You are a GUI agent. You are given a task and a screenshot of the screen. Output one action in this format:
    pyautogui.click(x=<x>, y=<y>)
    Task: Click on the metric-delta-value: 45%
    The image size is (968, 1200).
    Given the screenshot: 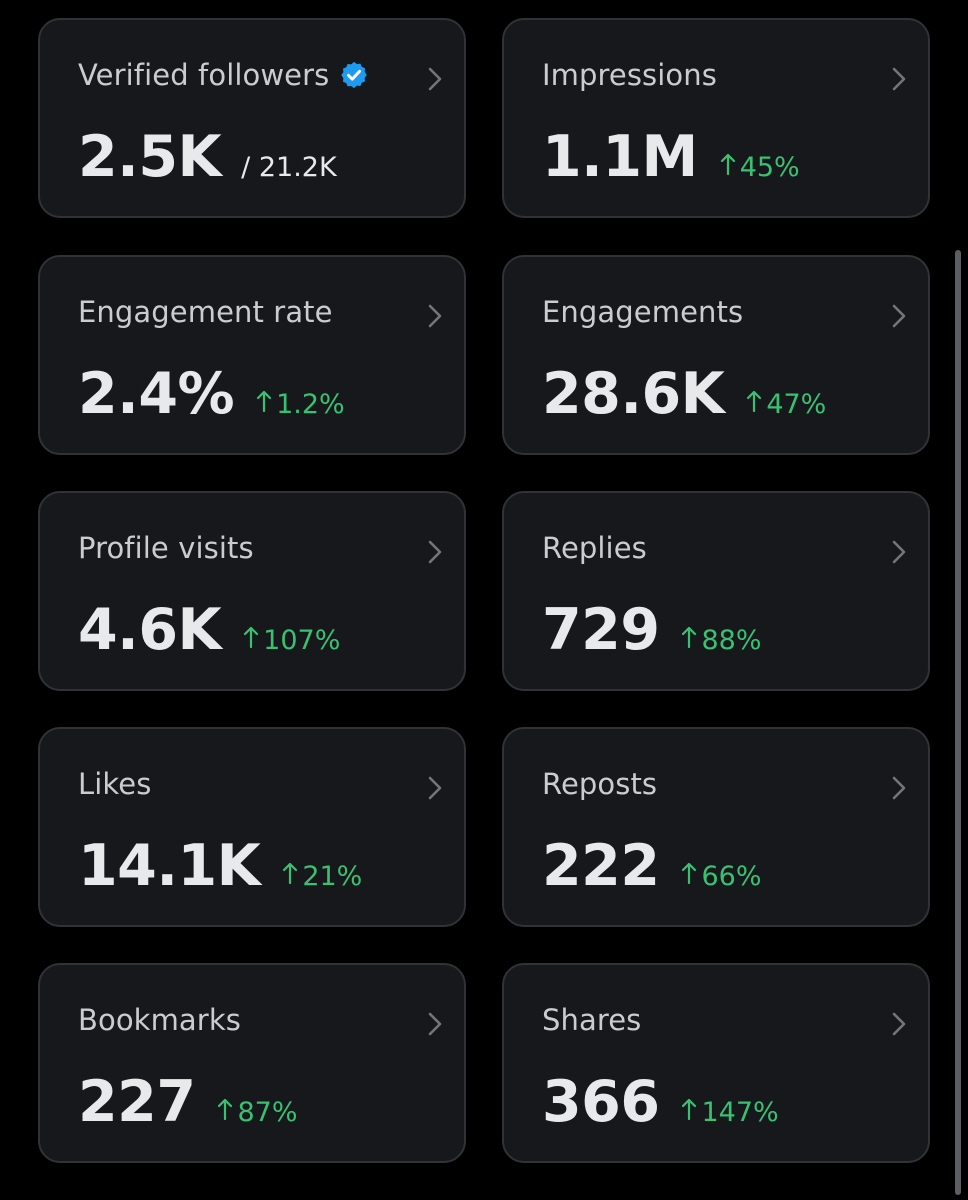 What is the action you would take?
    pyautogui.click(x=769, y=167)
    